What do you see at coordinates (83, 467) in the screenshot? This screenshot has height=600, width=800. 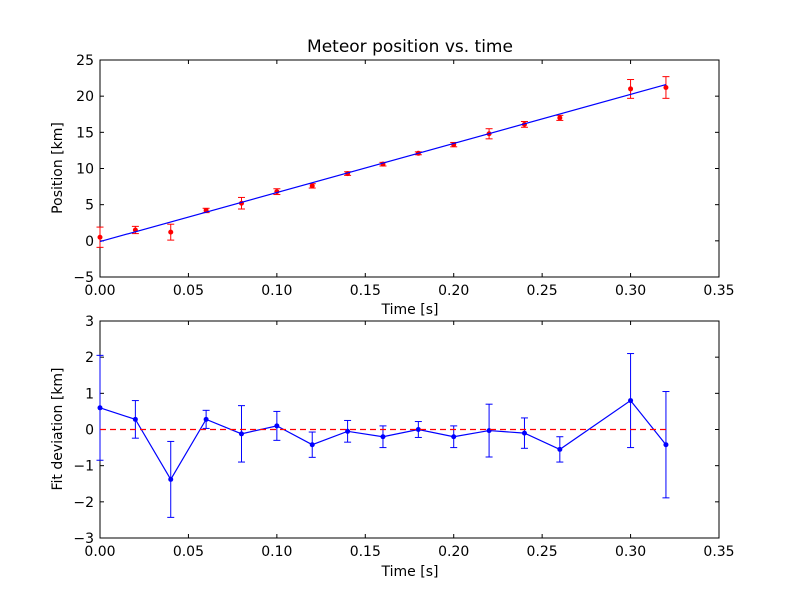 I see `deviation-y-tick-label: −1` at bounding box center [83, 467].